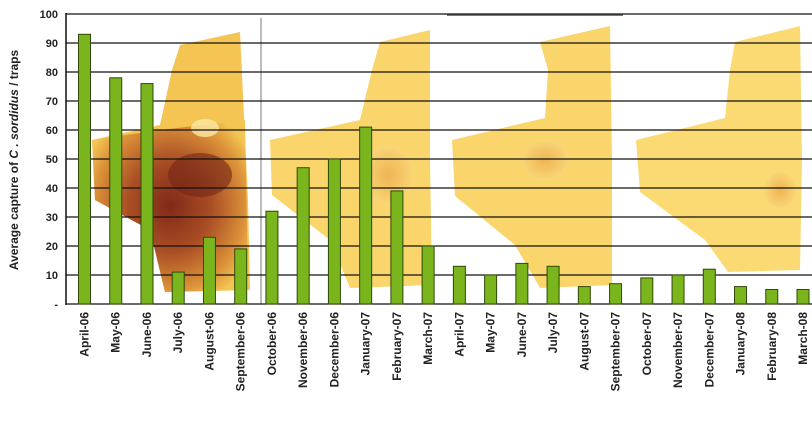 The height and width of the screenshot is (424, 812). Describe the element at coordinates (522, 335) in the screenshot. I see `x-tick-label: June-07` at that location.